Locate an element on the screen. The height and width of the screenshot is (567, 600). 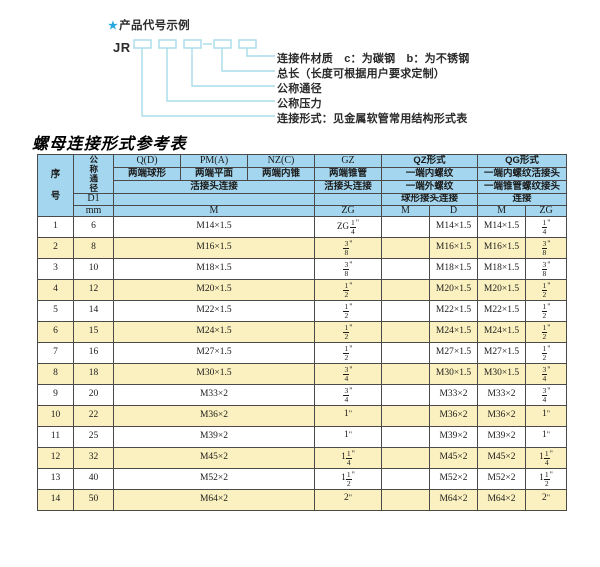
table-row: 8 18 M30×1.5 3 4 " M30×1.5 M30×1.5 3 4 " is located at coordinates (302, 374).